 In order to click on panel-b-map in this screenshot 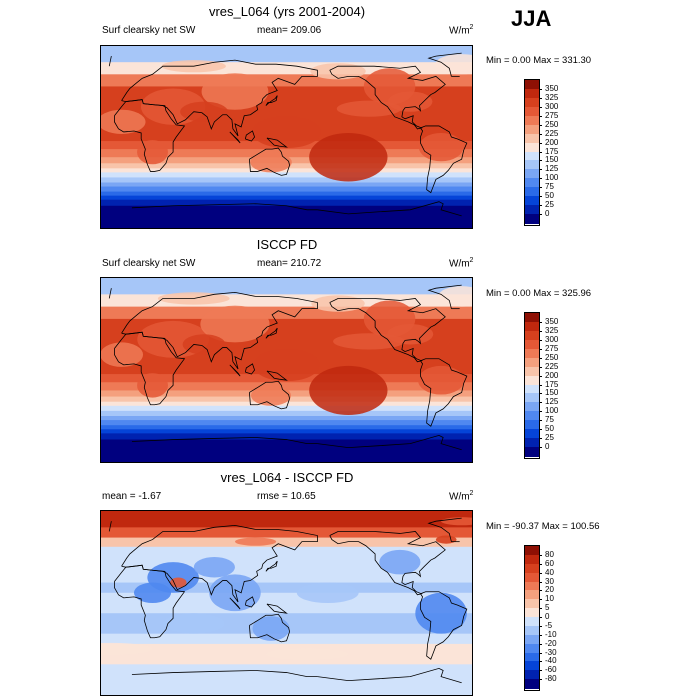, I will do `click(286, 370)`.